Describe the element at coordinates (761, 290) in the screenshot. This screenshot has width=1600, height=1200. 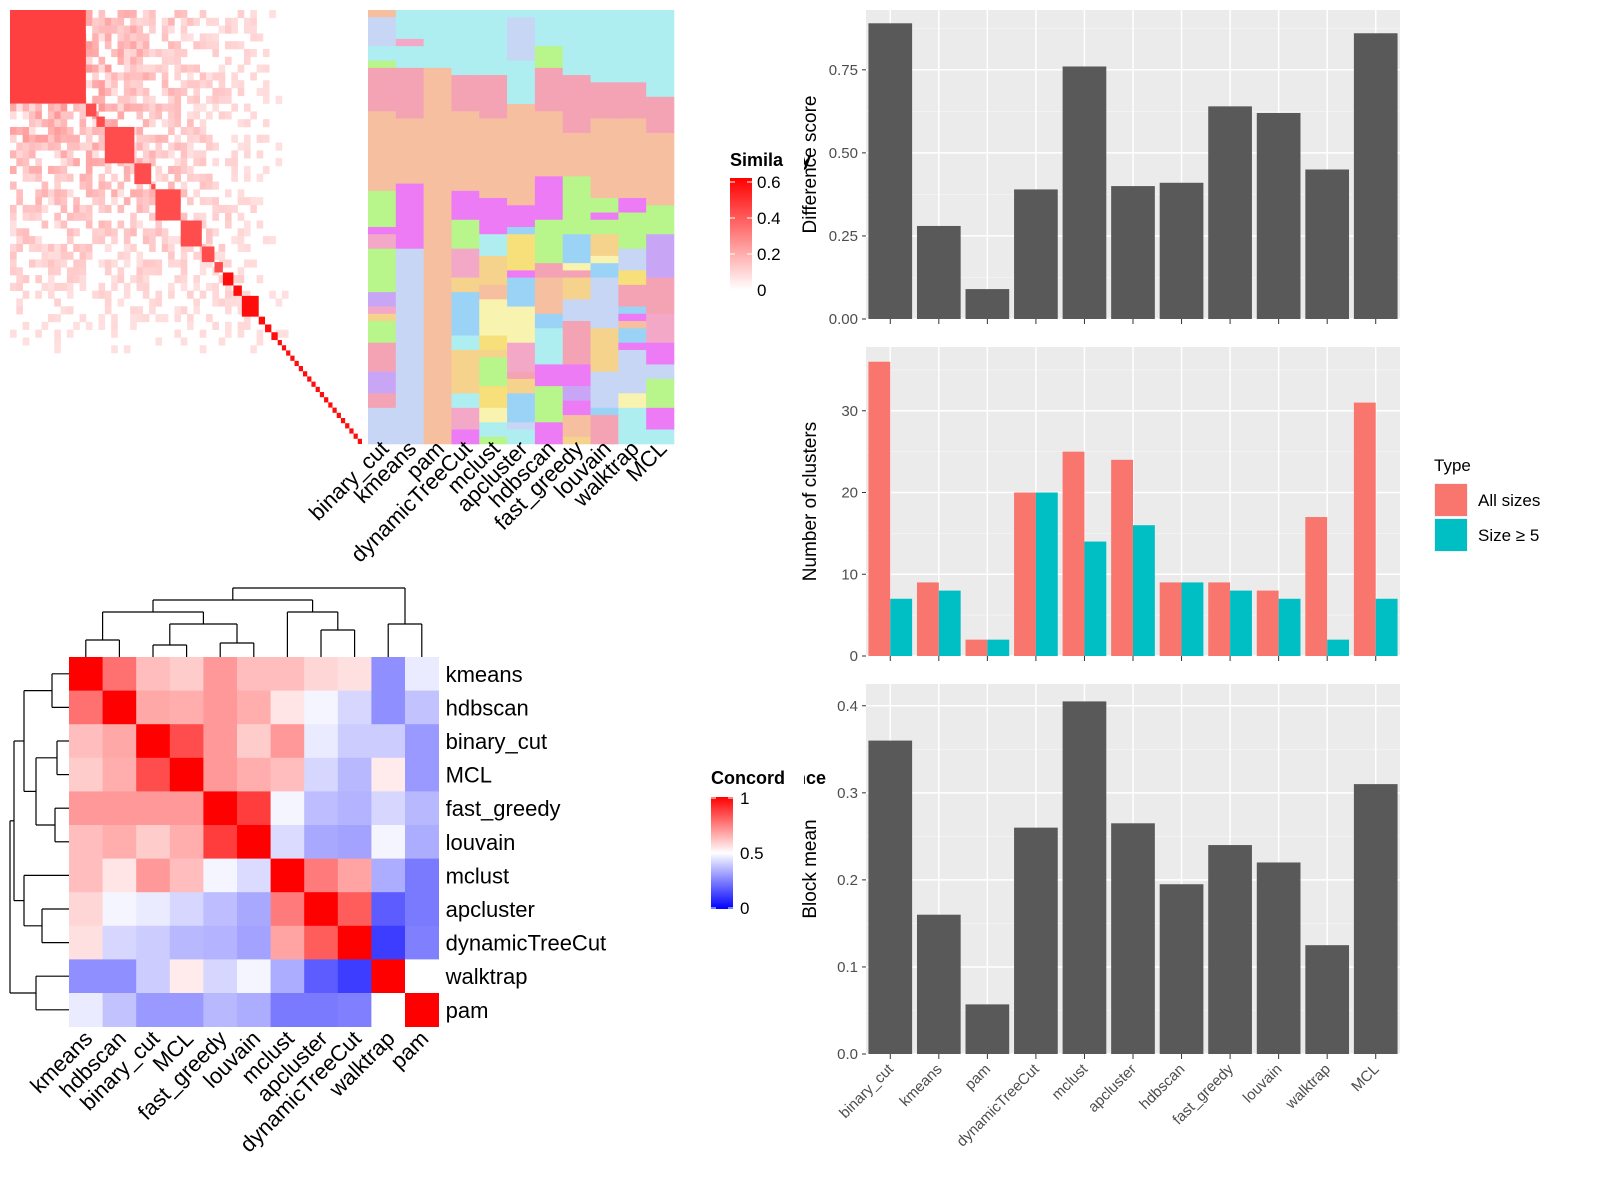
I see `similarity-legend-tick-label: 0` at that location.